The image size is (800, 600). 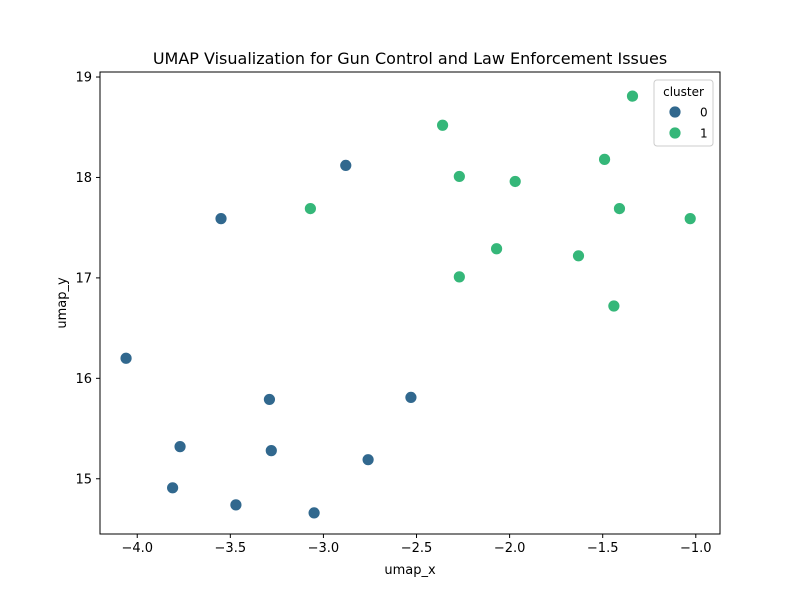 I want to click on legend-label-cluster-1: 1, so click(x=704, y=134).